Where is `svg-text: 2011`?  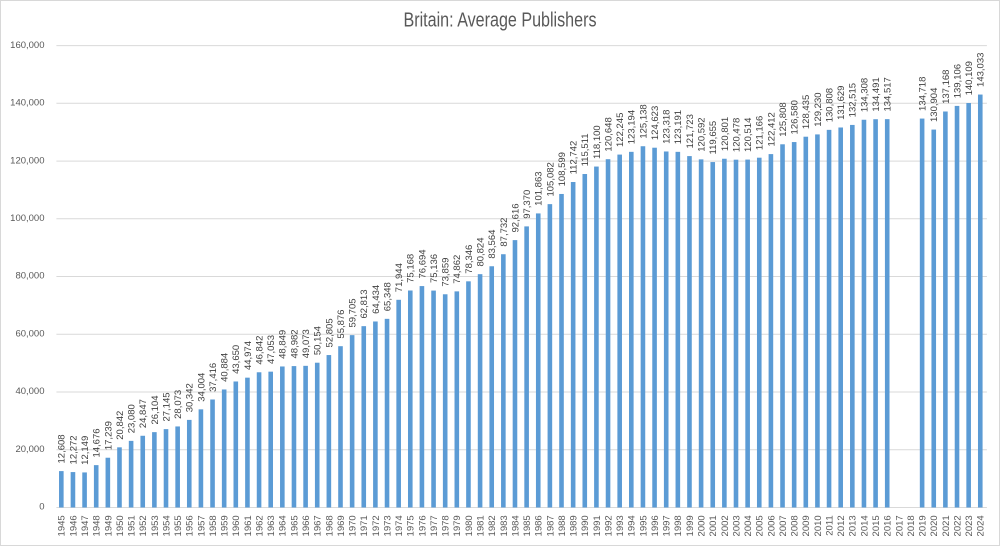
svg-text: 2011 is located at coordinates (829, 525).